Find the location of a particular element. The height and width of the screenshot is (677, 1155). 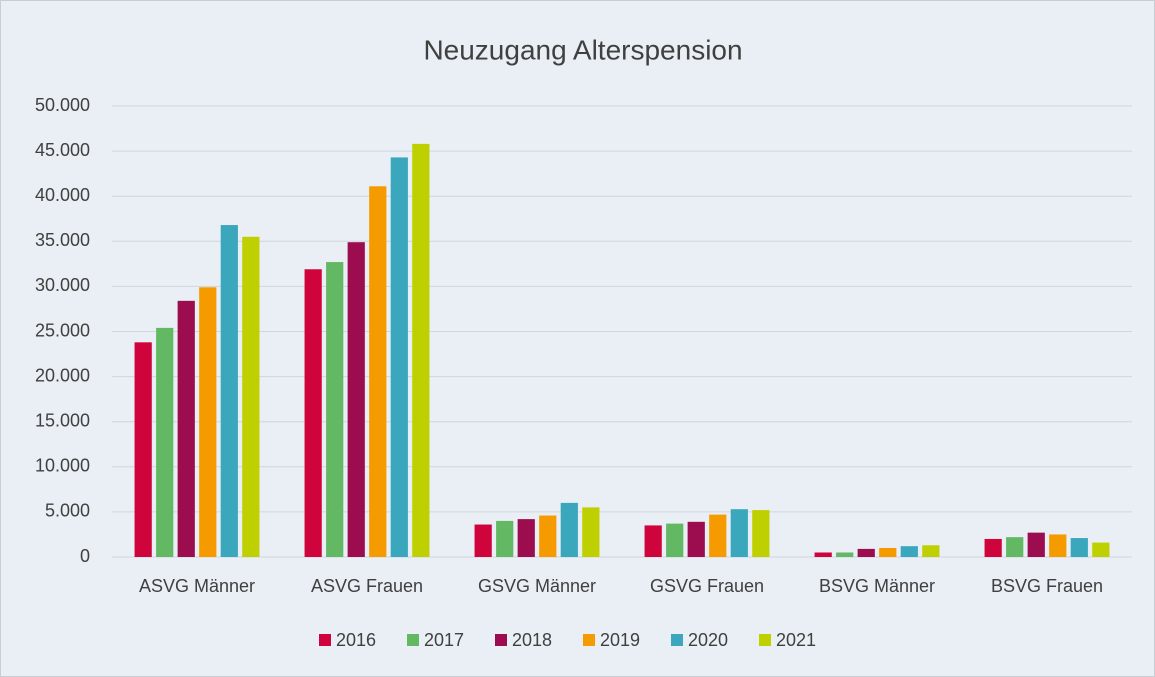

legend-label: 2021 is located at coordinates (796, 640).